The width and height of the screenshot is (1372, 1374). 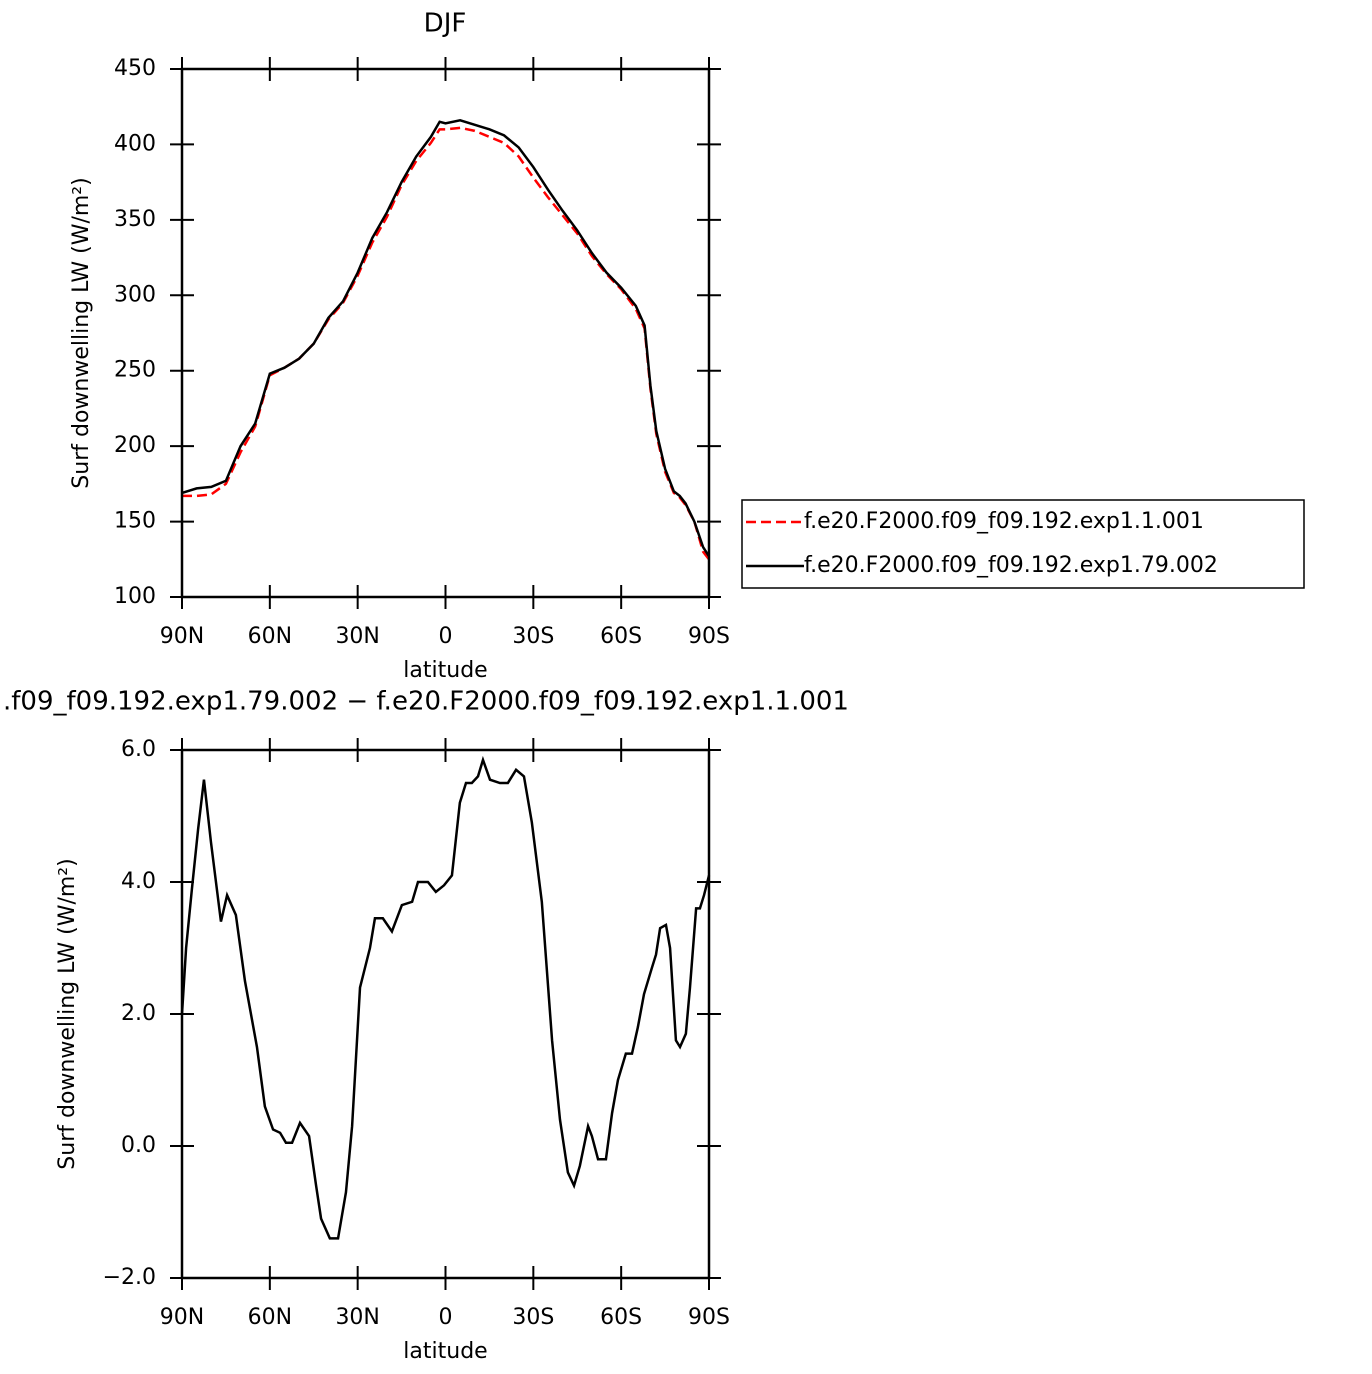 What do you see at coordinates (135, 596) in the screenshot?
I see `y-tick-label: 100` at bounding box center [135, 596].